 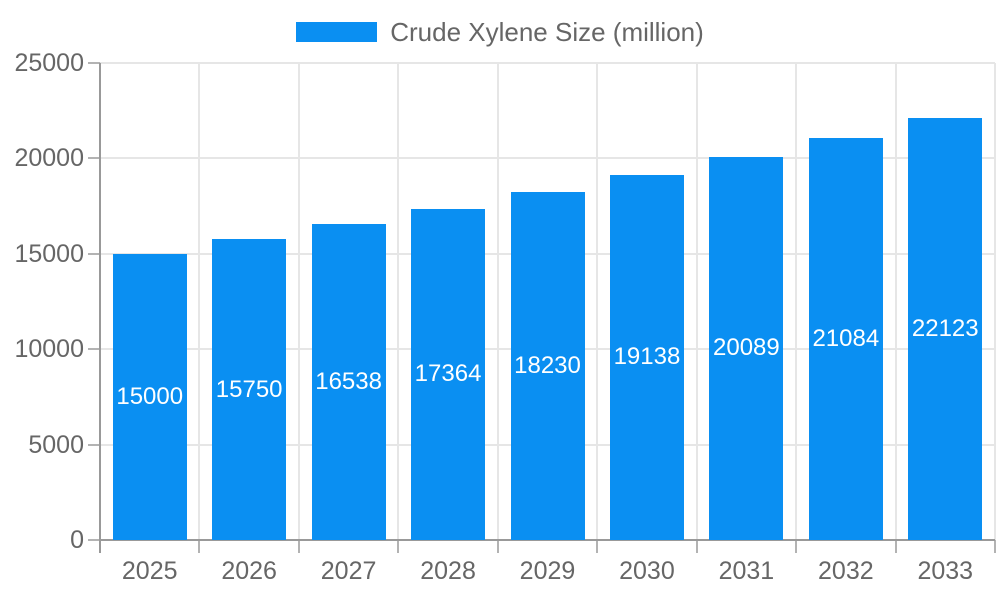 I want to click on y-tick-label: 20000, so click(x=49, y=158).